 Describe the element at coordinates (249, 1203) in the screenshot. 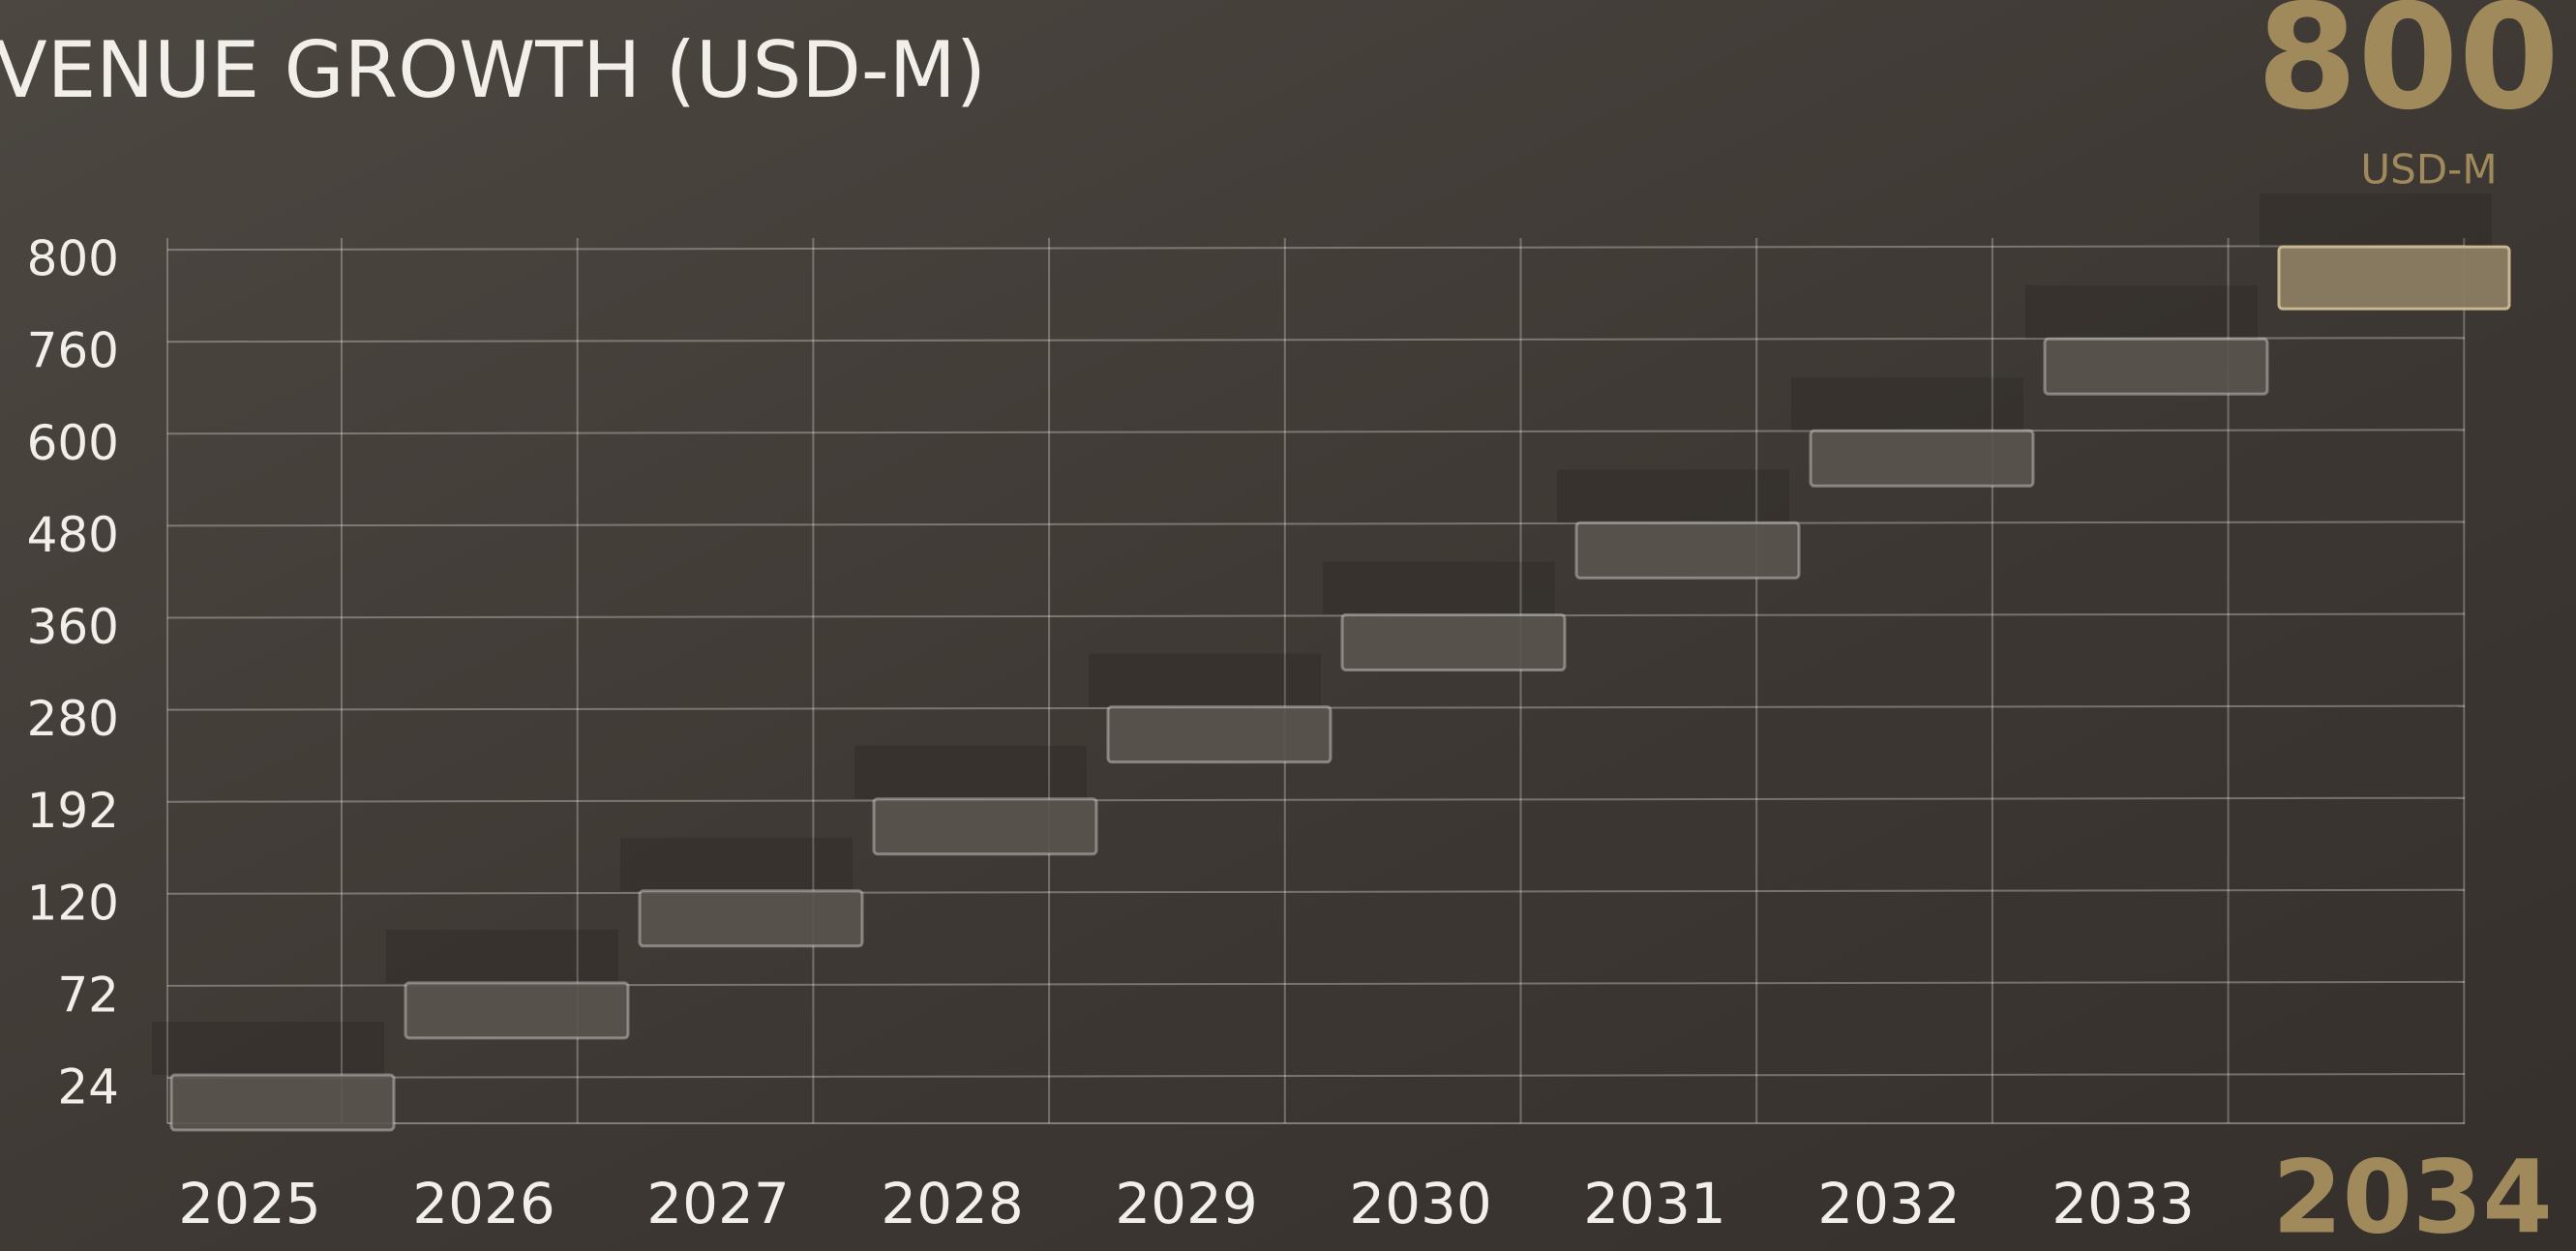

I see `x-tick-label: 2025` at that location.